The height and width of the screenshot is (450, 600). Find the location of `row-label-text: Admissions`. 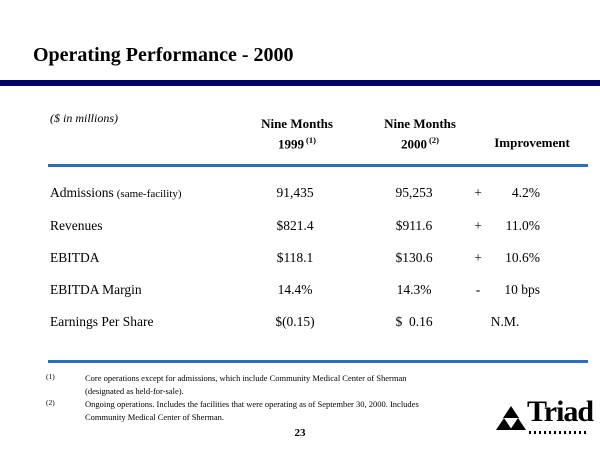

row-label-text: Admissions is located at coordinates (82, 192).